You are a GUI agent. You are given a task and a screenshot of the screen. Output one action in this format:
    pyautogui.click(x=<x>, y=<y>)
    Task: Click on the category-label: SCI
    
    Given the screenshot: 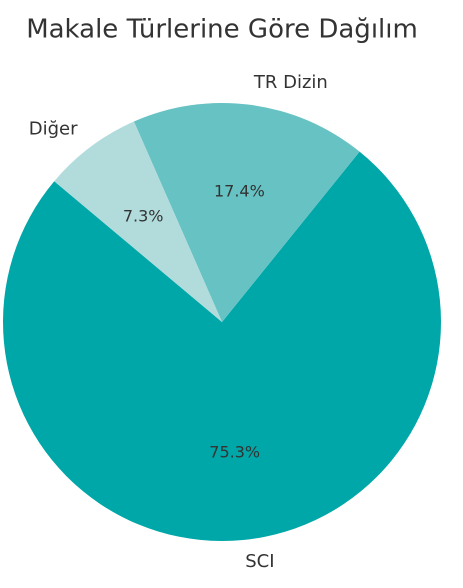 What is the action you would take?
    pyautogui.click(x=259, y=561)
    